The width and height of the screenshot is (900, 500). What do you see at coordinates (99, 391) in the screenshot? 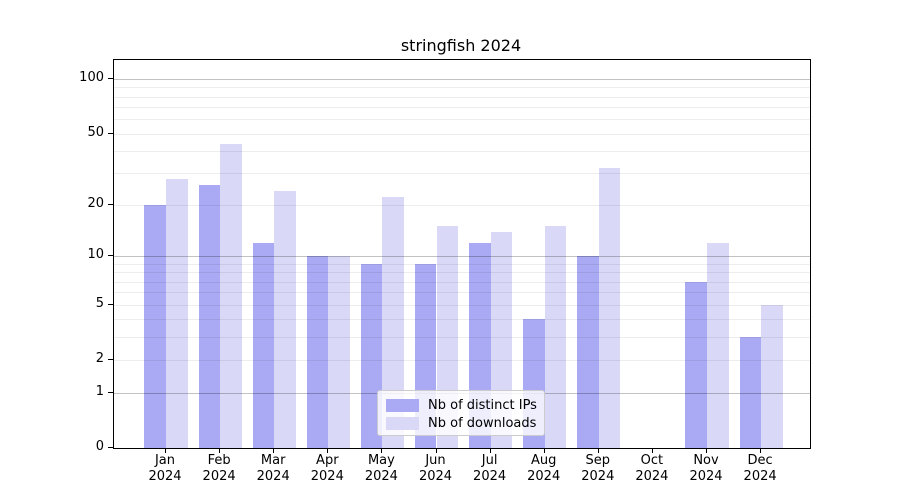
I see `y-tick-label: 1` at bounding box center [99, 391].